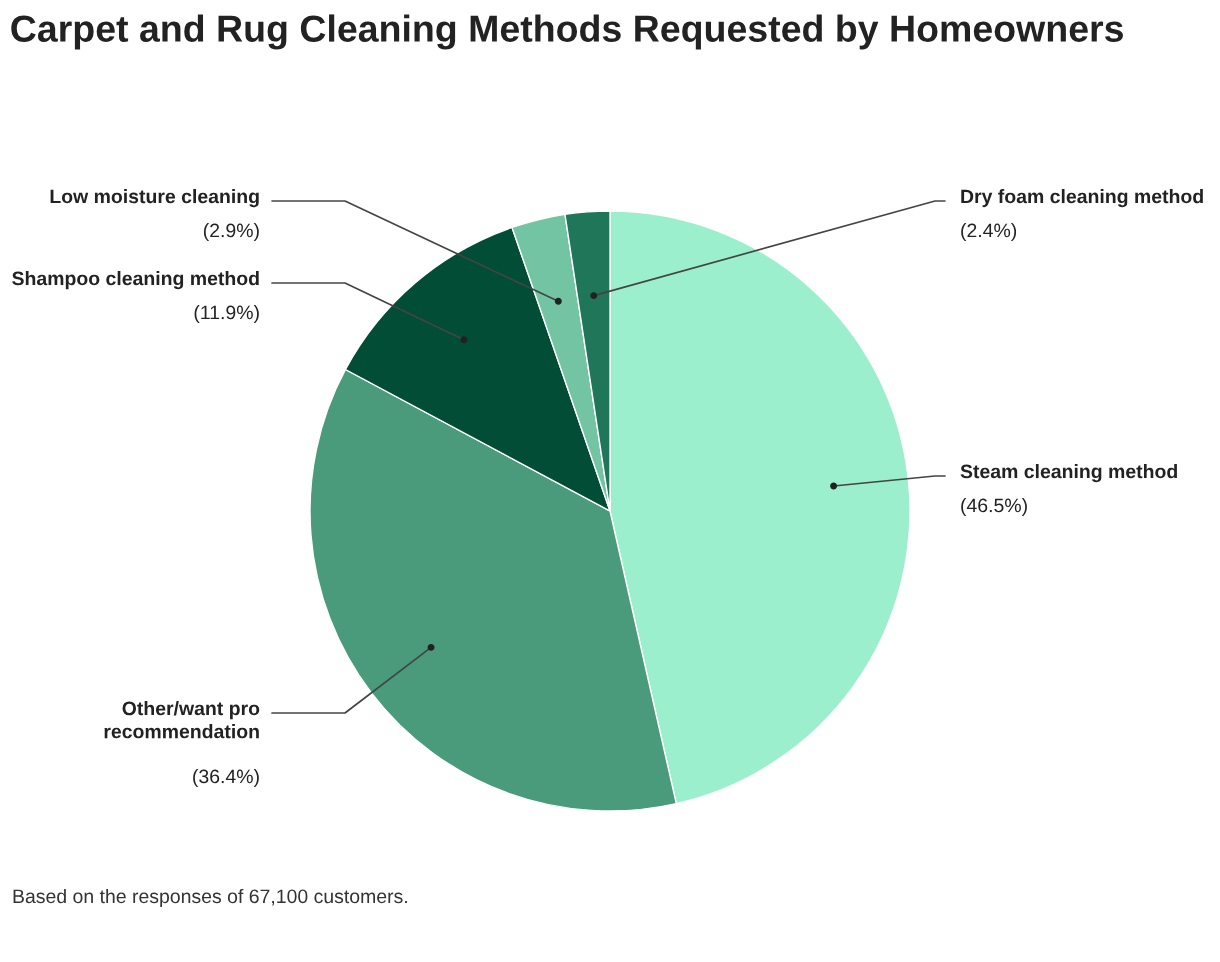 This screenshot has width=1220, height=962. What do you see at coordinates (210, 898) in the screenshot?
I see `text: Based on the responses of 67,100 customers.` at bounding box center [210, 898].